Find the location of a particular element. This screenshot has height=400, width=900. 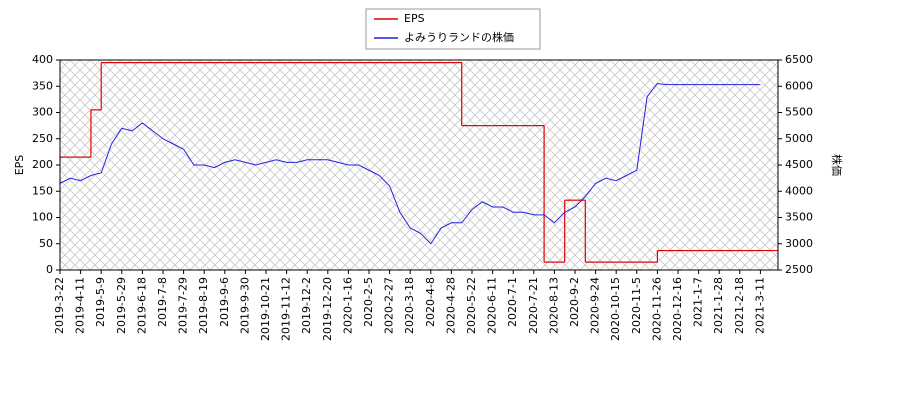

x-tick-label: 2019-10-21 is located at coordinates (265, 309).